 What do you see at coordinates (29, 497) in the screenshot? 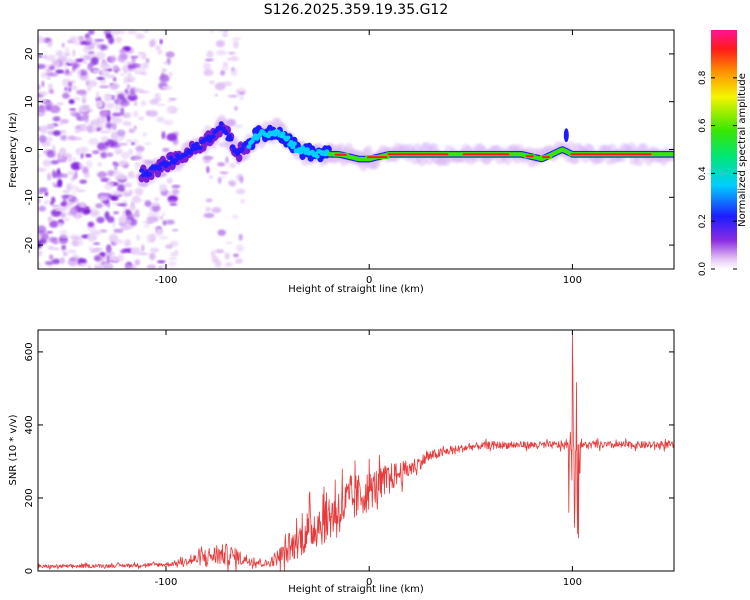
I see `y-tick-label: 200` at bounding box center [29, 497].